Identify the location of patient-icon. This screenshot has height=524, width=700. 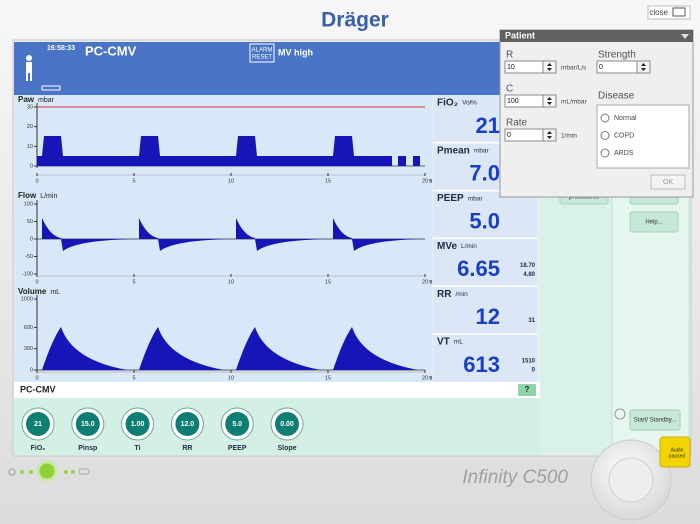
(29, 68).